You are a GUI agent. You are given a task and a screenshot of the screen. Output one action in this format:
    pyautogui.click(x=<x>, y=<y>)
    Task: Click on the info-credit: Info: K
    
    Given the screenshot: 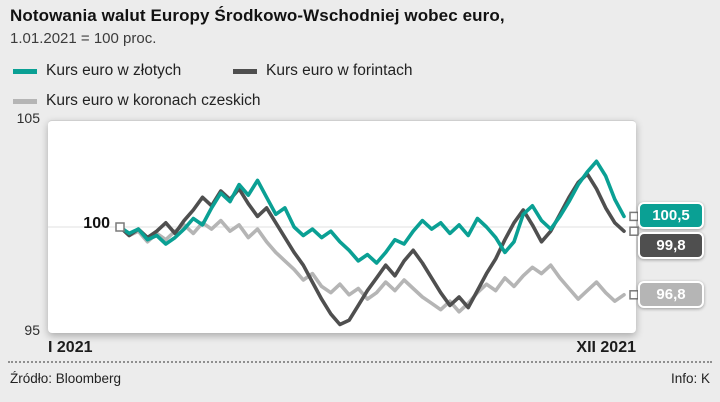 What is the action you would take?
    pyautogui.click(x=690, y=378)
    